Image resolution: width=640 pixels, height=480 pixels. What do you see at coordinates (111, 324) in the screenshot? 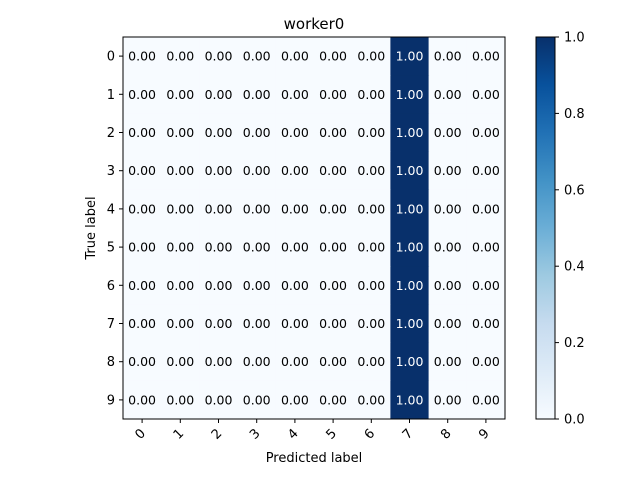
I see `y-tick-label: 7` at bounding box center [111, 324].